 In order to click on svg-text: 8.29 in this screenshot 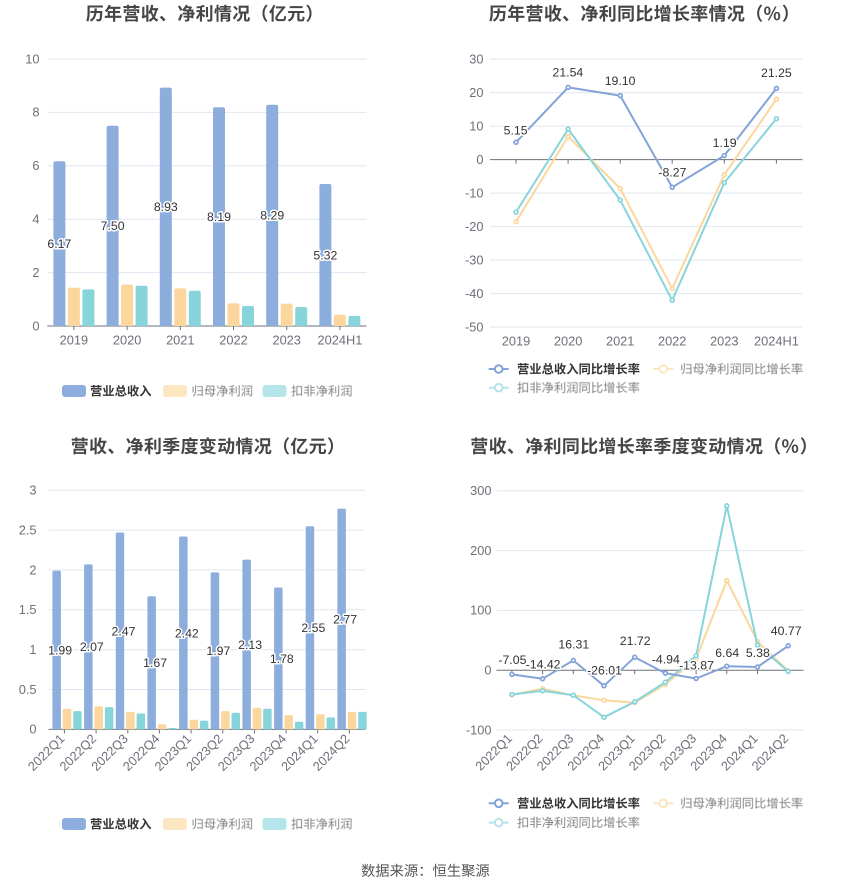, I will do `click(272, 216)`.